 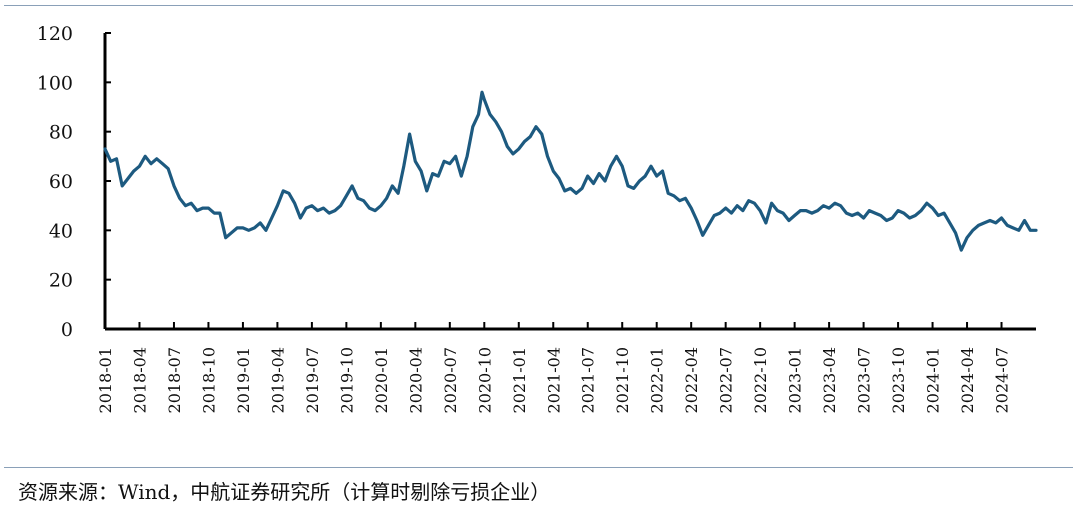 I want to click on x-tick-label: 2018-04, so click(x=139, y=380).